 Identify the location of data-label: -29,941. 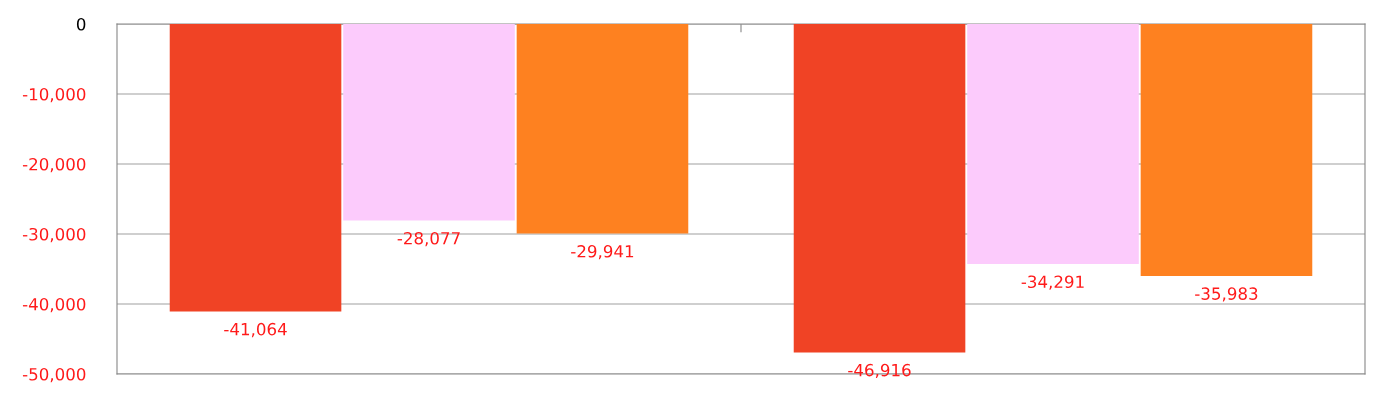
(602, 252).